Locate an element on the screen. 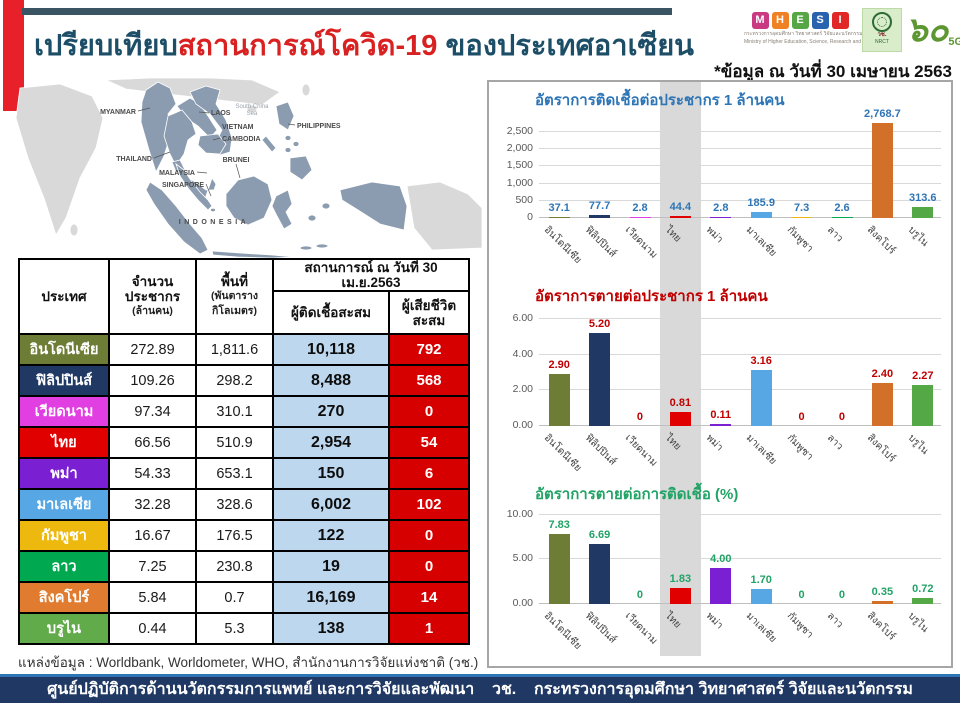 The height and width of the screenshot is (703, 960). map-label-philippines: PHILIPPINES is located at coordinates (319, 126).